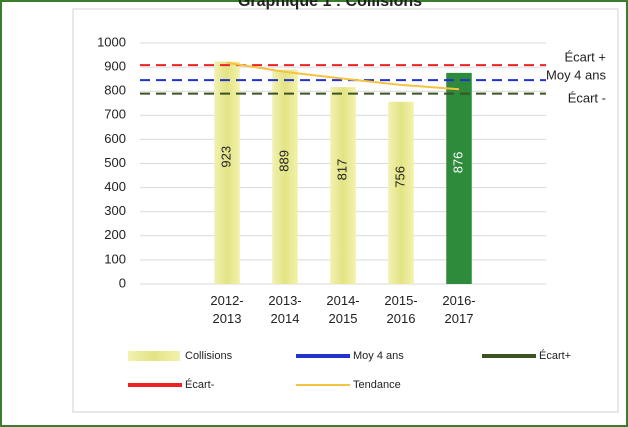 The height and width of the screenshot is (427, 628). What do you see at coordinates (585, 56) in the screenshot?
I see `annotation: Écart +` at bounding box center [585, 56].